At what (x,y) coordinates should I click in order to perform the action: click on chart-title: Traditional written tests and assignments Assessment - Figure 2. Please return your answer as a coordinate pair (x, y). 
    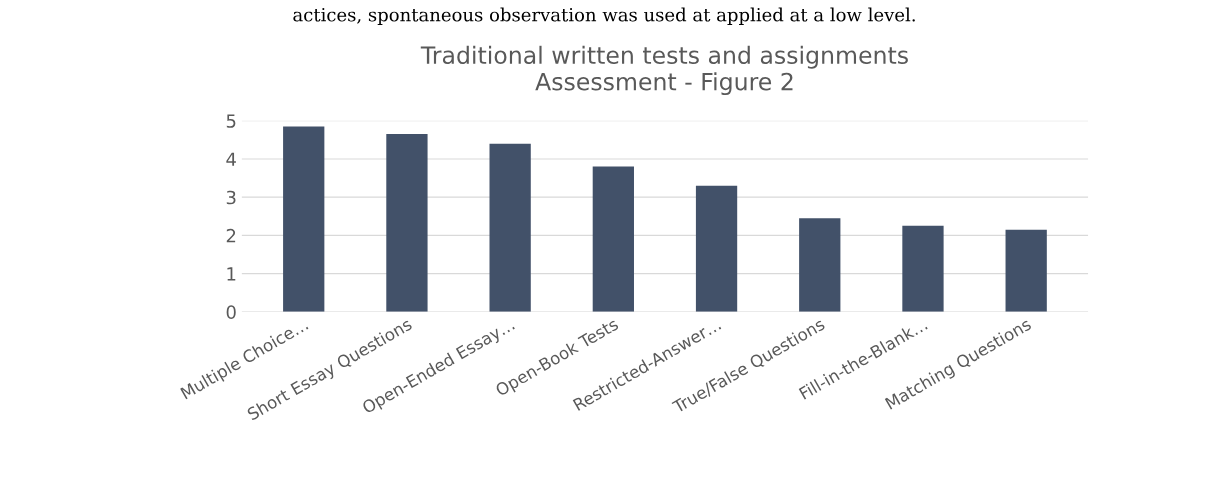
    Looking at the image, I should click on (664, 70).